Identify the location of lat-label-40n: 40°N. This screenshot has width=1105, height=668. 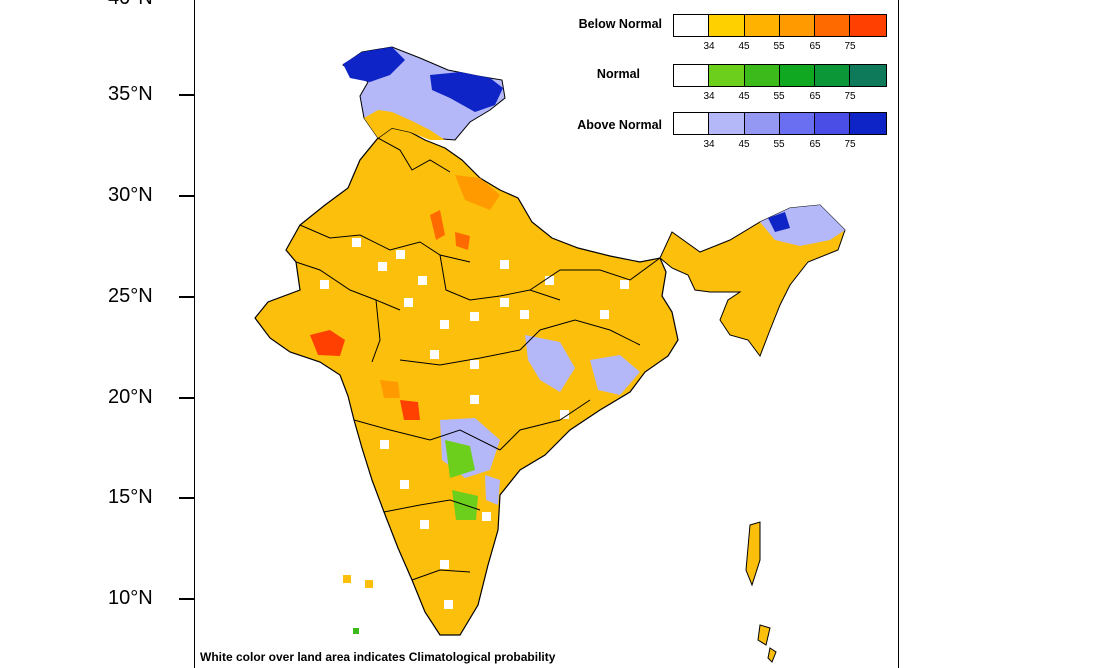
(130, 5).